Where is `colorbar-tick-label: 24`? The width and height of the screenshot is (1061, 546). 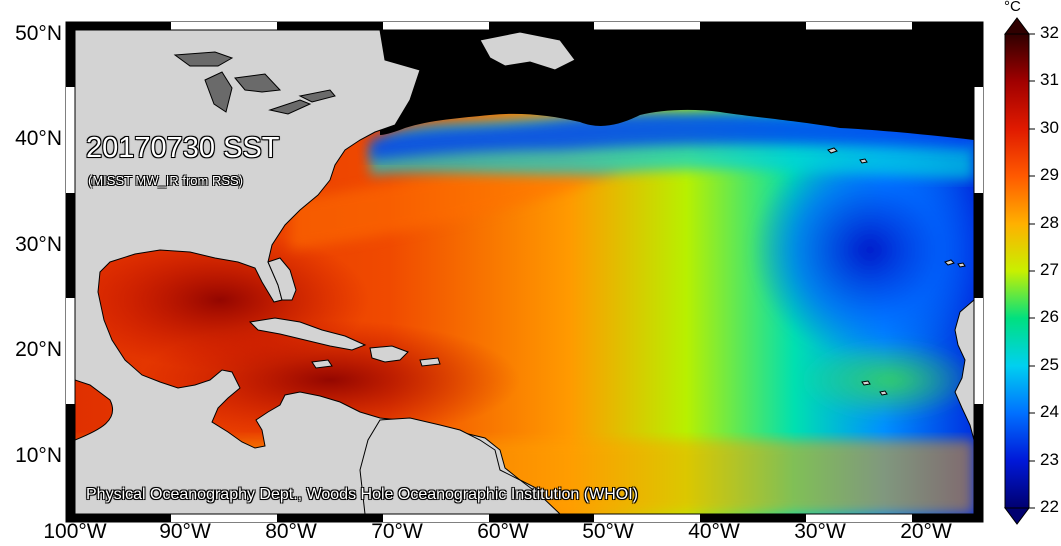 colorbar-tick-label: 24 is located at coordinates (1049, 411).